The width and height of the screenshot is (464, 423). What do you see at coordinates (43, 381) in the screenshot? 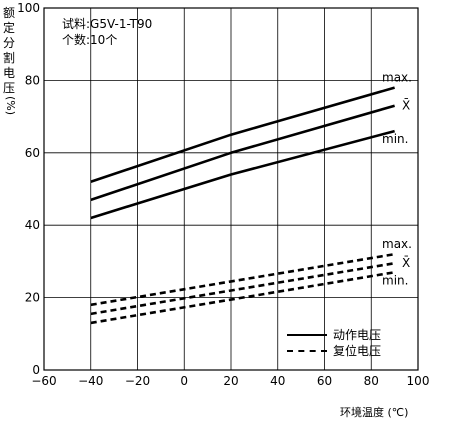
I see `x-tick-label: −60` at bounding box center [43, 381].